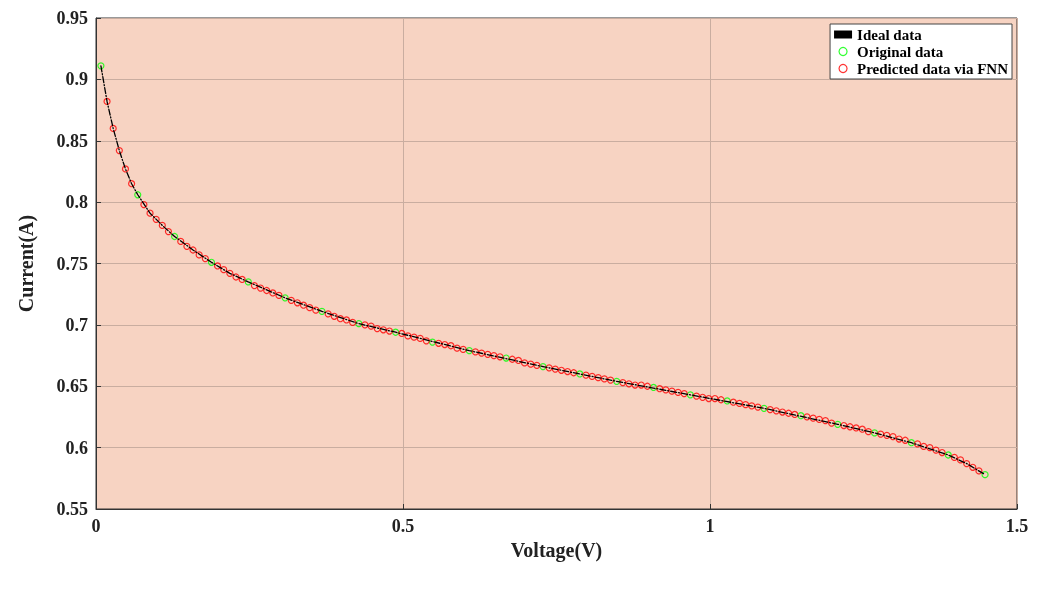  Describe the element at coordinates (1017, 526) in the screenshot. I see `x-tick-label: 1.5` at that location.